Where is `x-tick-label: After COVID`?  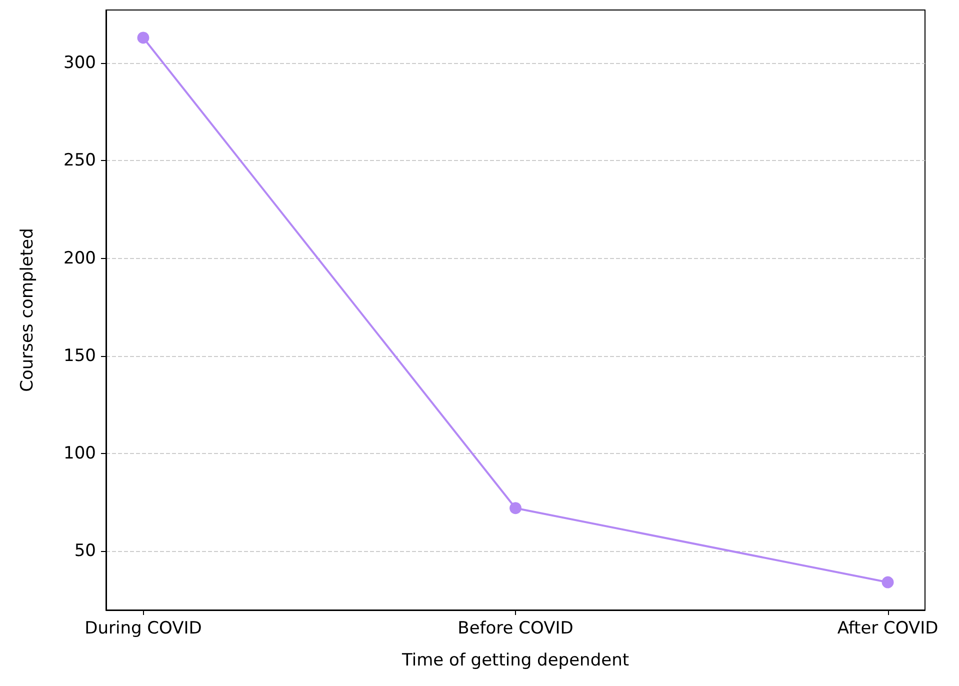
x-tick-label: After COVID is located at coordinates (887, 628).